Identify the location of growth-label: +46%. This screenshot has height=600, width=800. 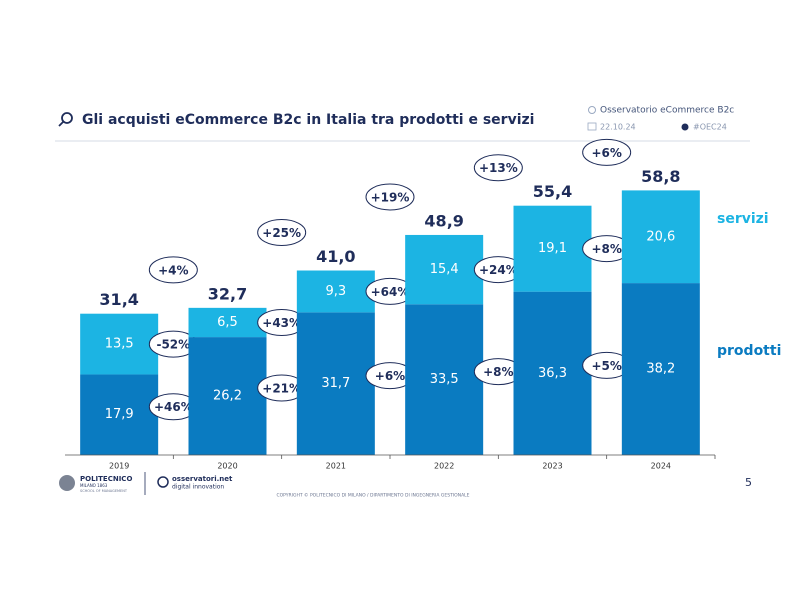
(173, 407).